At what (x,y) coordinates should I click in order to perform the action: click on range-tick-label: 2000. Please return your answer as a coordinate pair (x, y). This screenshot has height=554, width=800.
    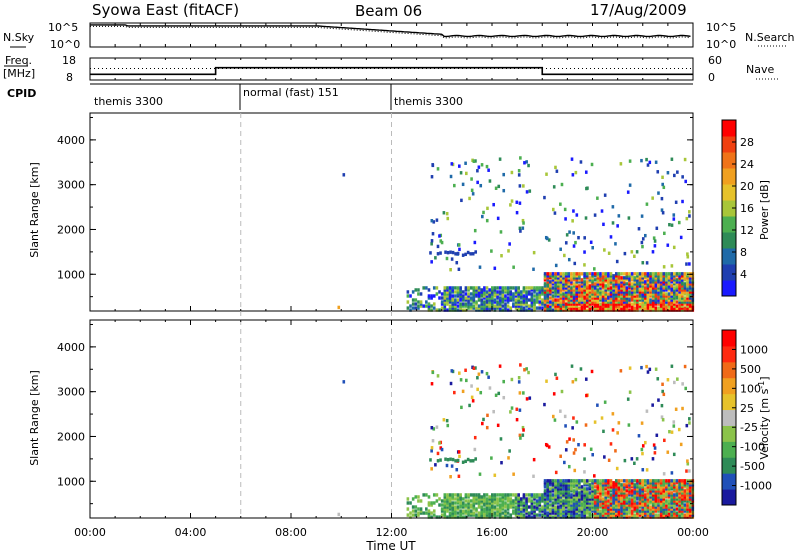
    Looking at the image, I should click on (71, 436).